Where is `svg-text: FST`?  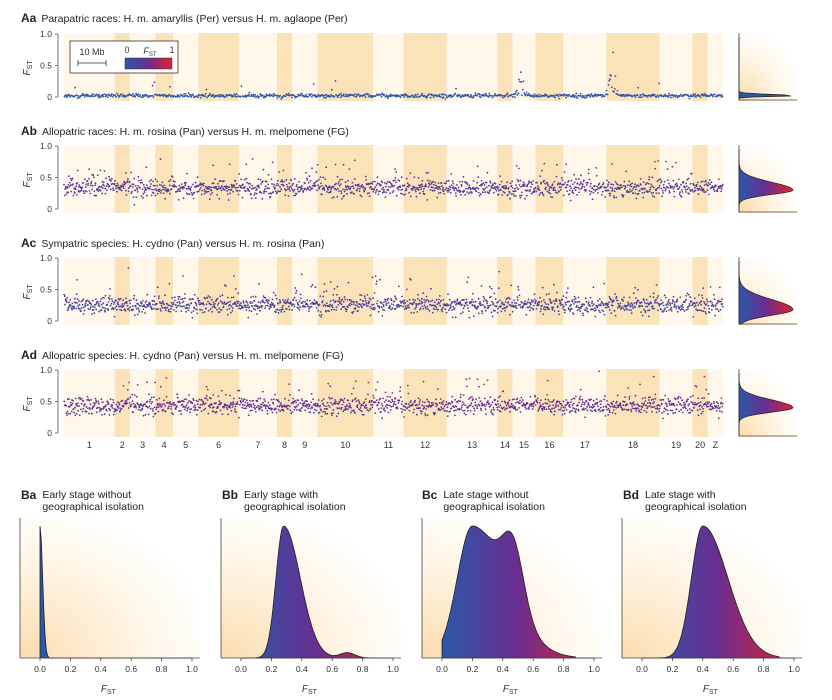 svg-text: FST is located at coordinates (28, 180).